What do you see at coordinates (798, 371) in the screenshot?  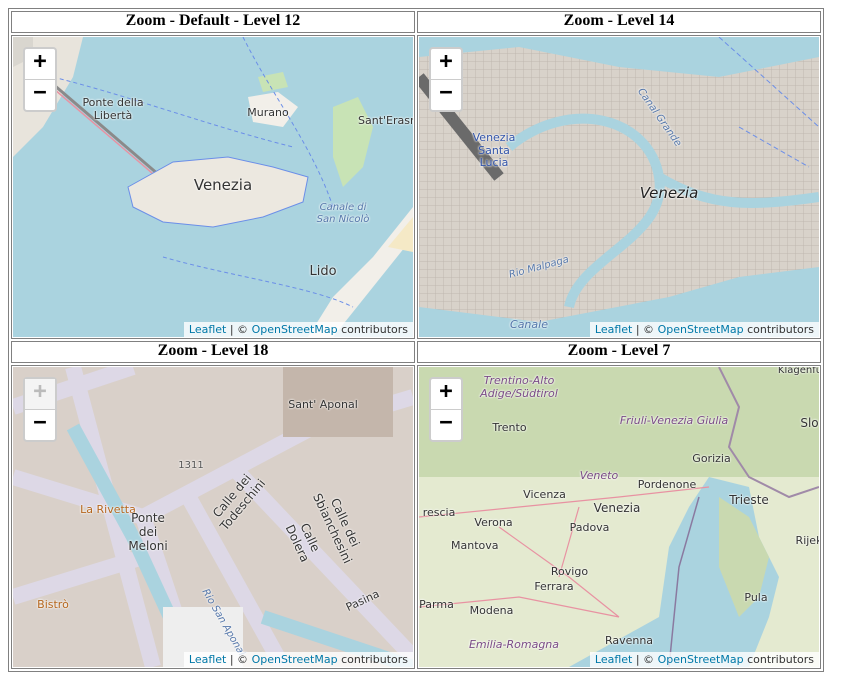 I see `map-label: Klagenfurt` at bounding box center [798, 371].